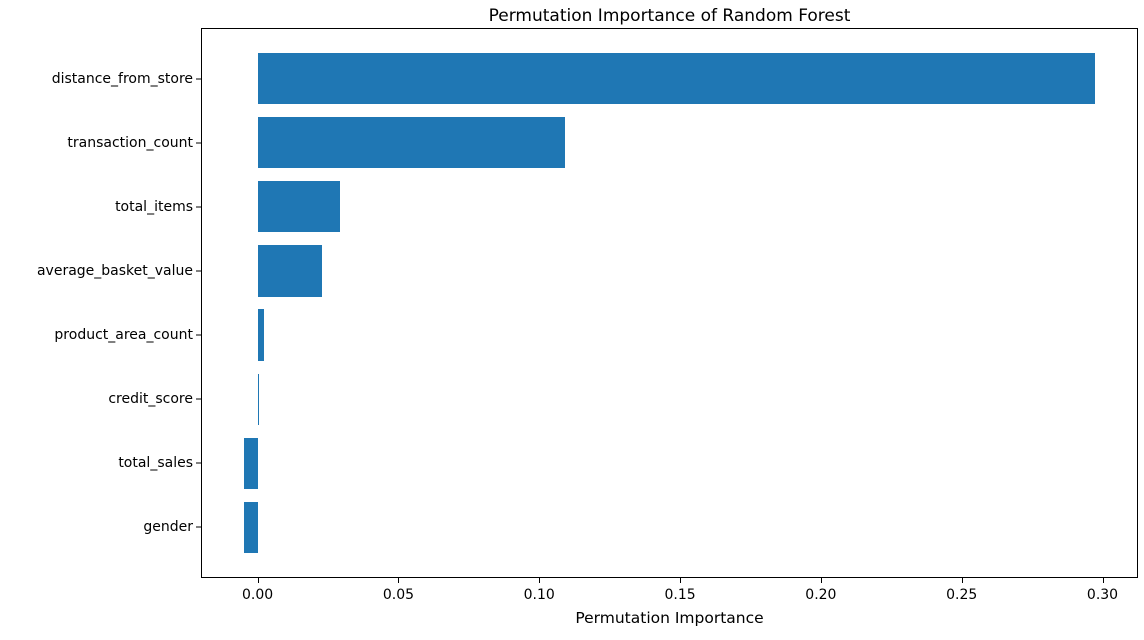  Describe the element at coordinates (260, 335) in the screenshot. I see `bar-product_area_count` at that location.